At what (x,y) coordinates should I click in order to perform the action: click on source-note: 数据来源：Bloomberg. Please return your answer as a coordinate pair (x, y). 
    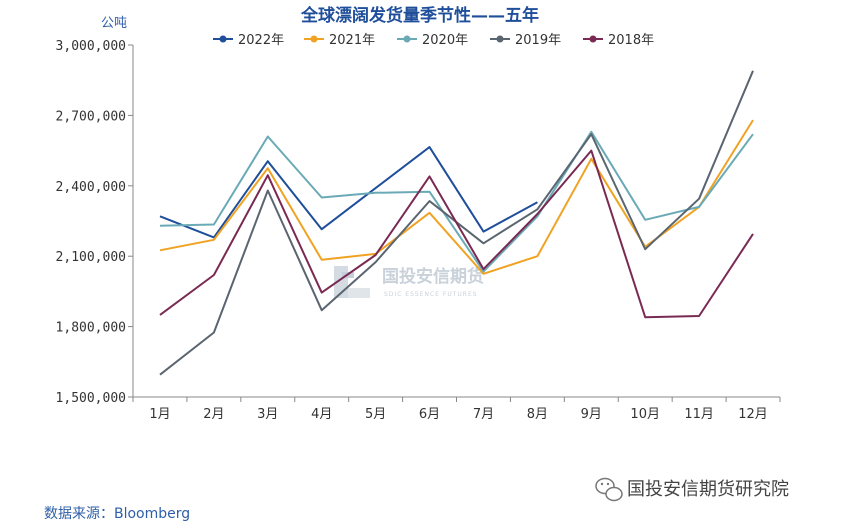
    Looking at the image, I should click on (117, 514).